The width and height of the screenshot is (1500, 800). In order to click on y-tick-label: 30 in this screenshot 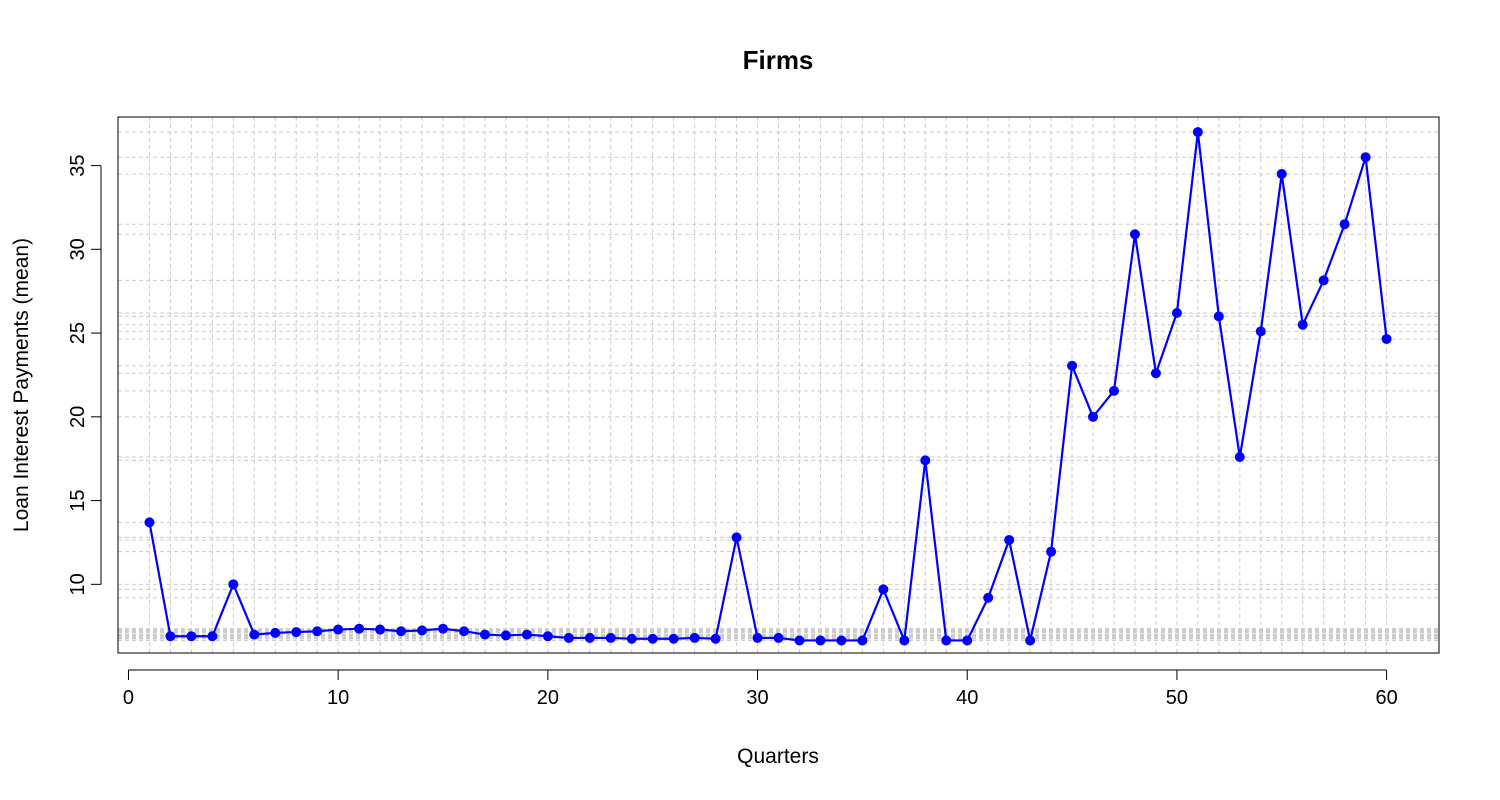, I will do `click(78, 249)`.